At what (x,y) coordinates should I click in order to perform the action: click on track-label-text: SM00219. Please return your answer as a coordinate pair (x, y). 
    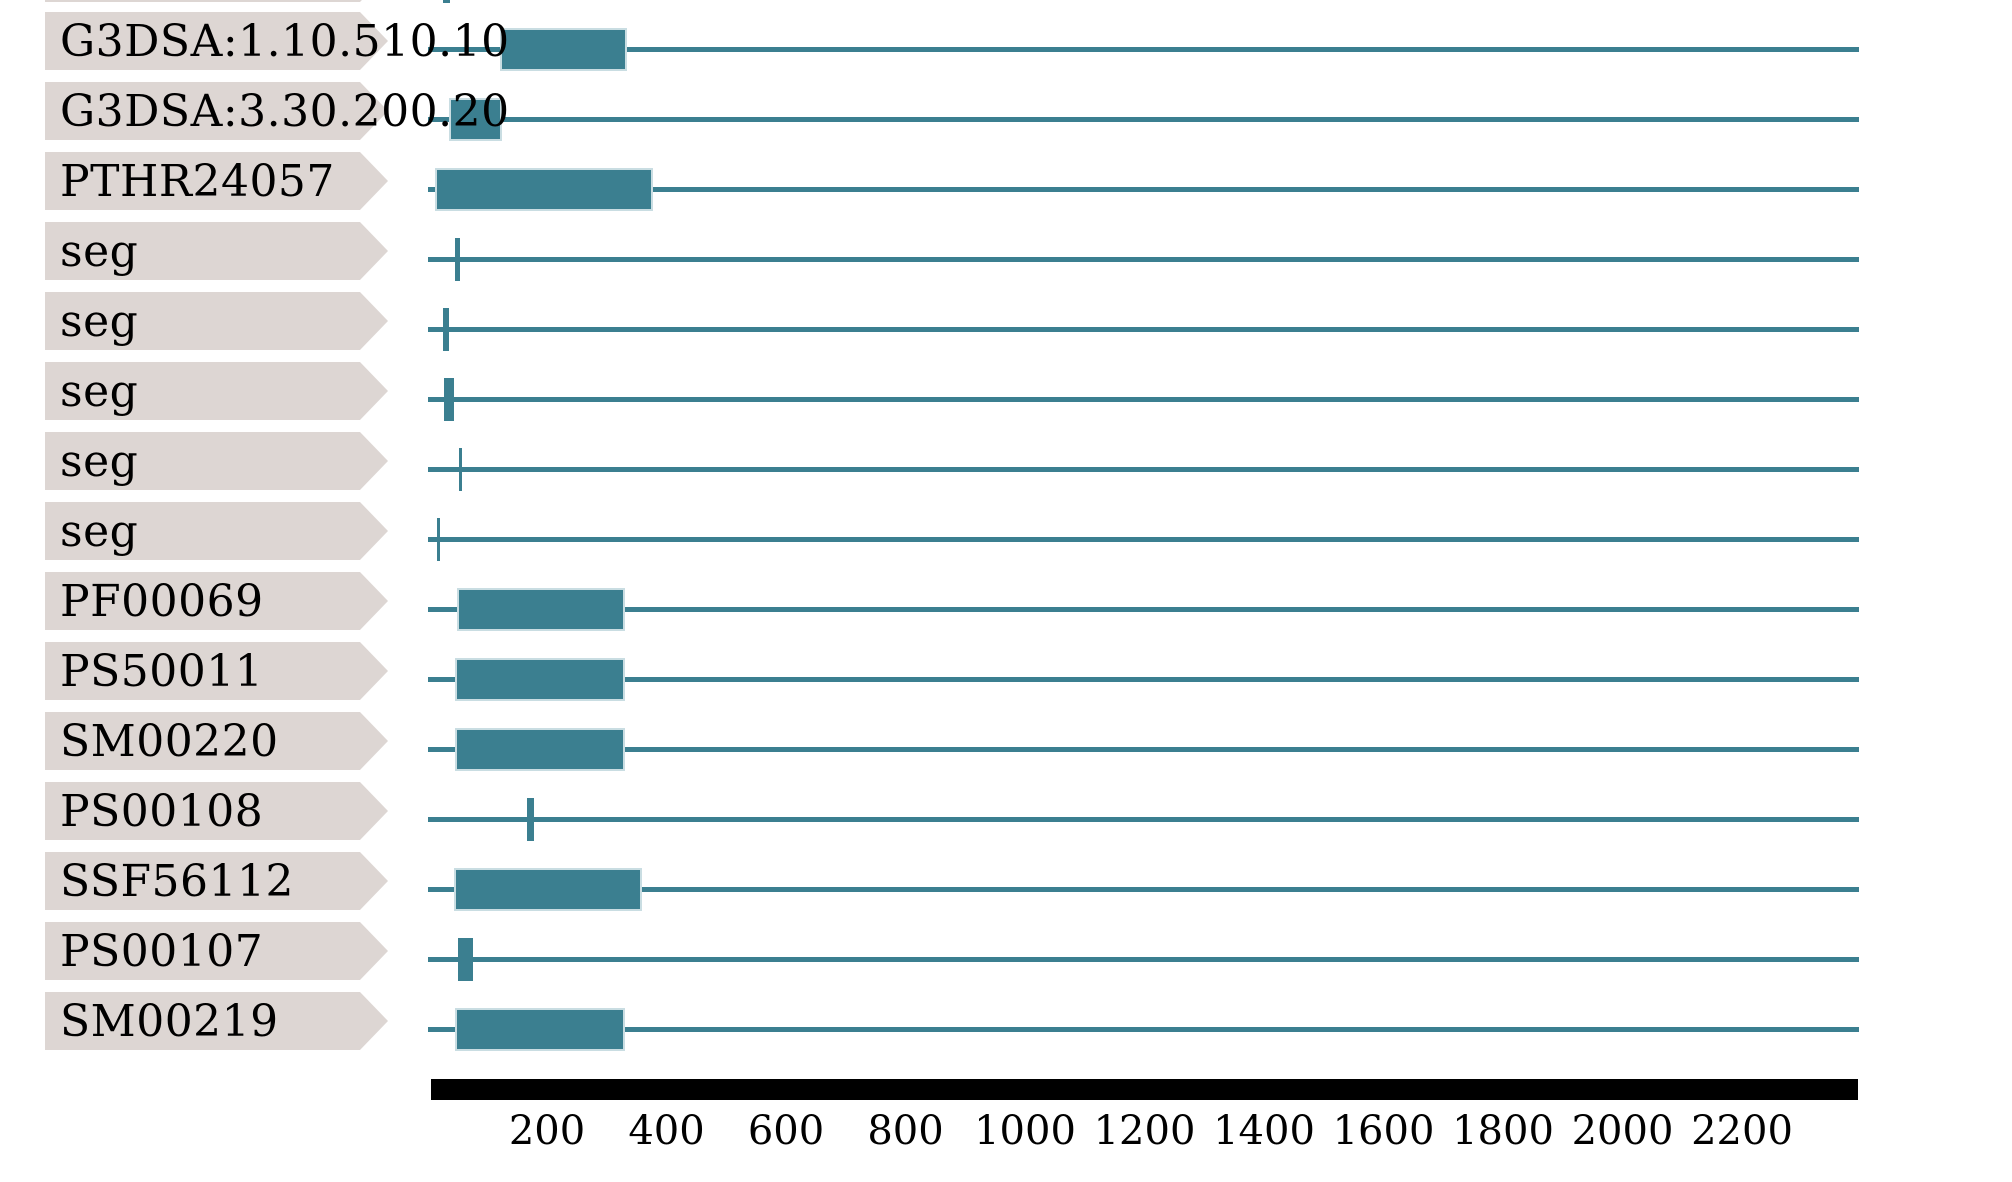
    Looking at the image, I should click on (169, 1021).